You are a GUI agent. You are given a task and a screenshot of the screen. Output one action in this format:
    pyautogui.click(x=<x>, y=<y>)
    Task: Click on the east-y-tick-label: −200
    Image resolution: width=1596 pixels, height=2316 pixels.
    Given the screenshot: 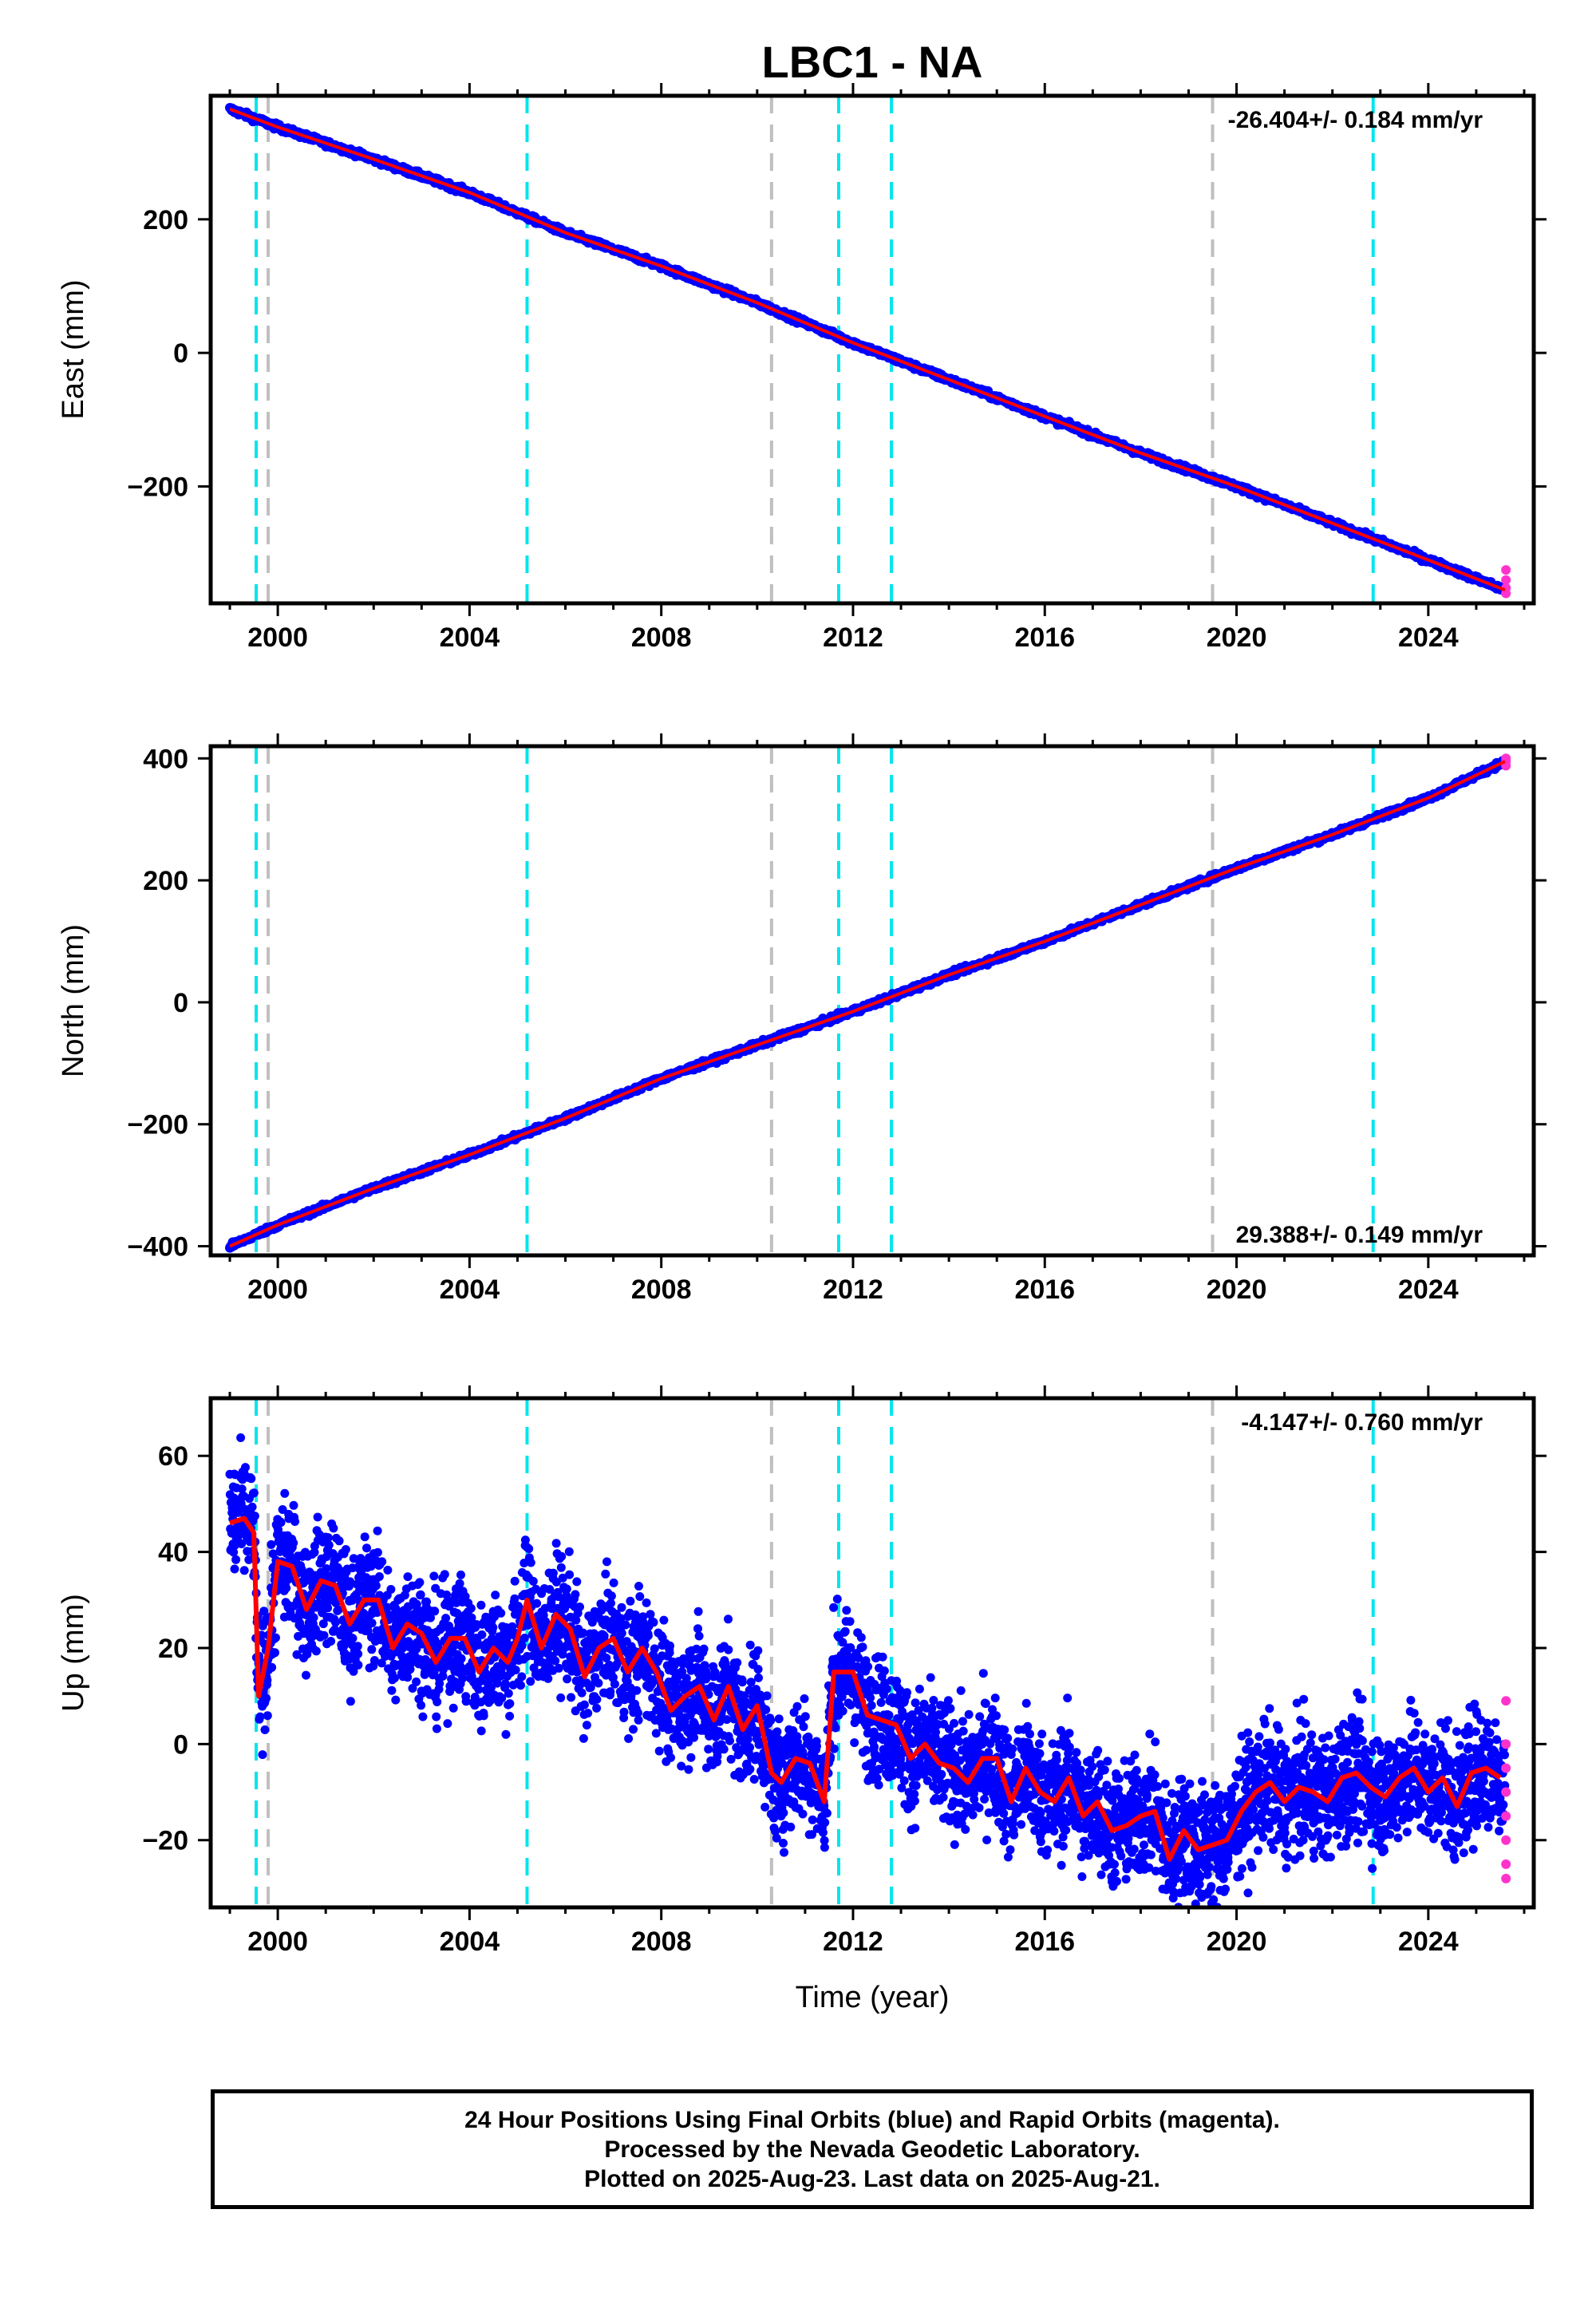 What is the action you would take?
    pyautogui.click(x=157, y=487)
    